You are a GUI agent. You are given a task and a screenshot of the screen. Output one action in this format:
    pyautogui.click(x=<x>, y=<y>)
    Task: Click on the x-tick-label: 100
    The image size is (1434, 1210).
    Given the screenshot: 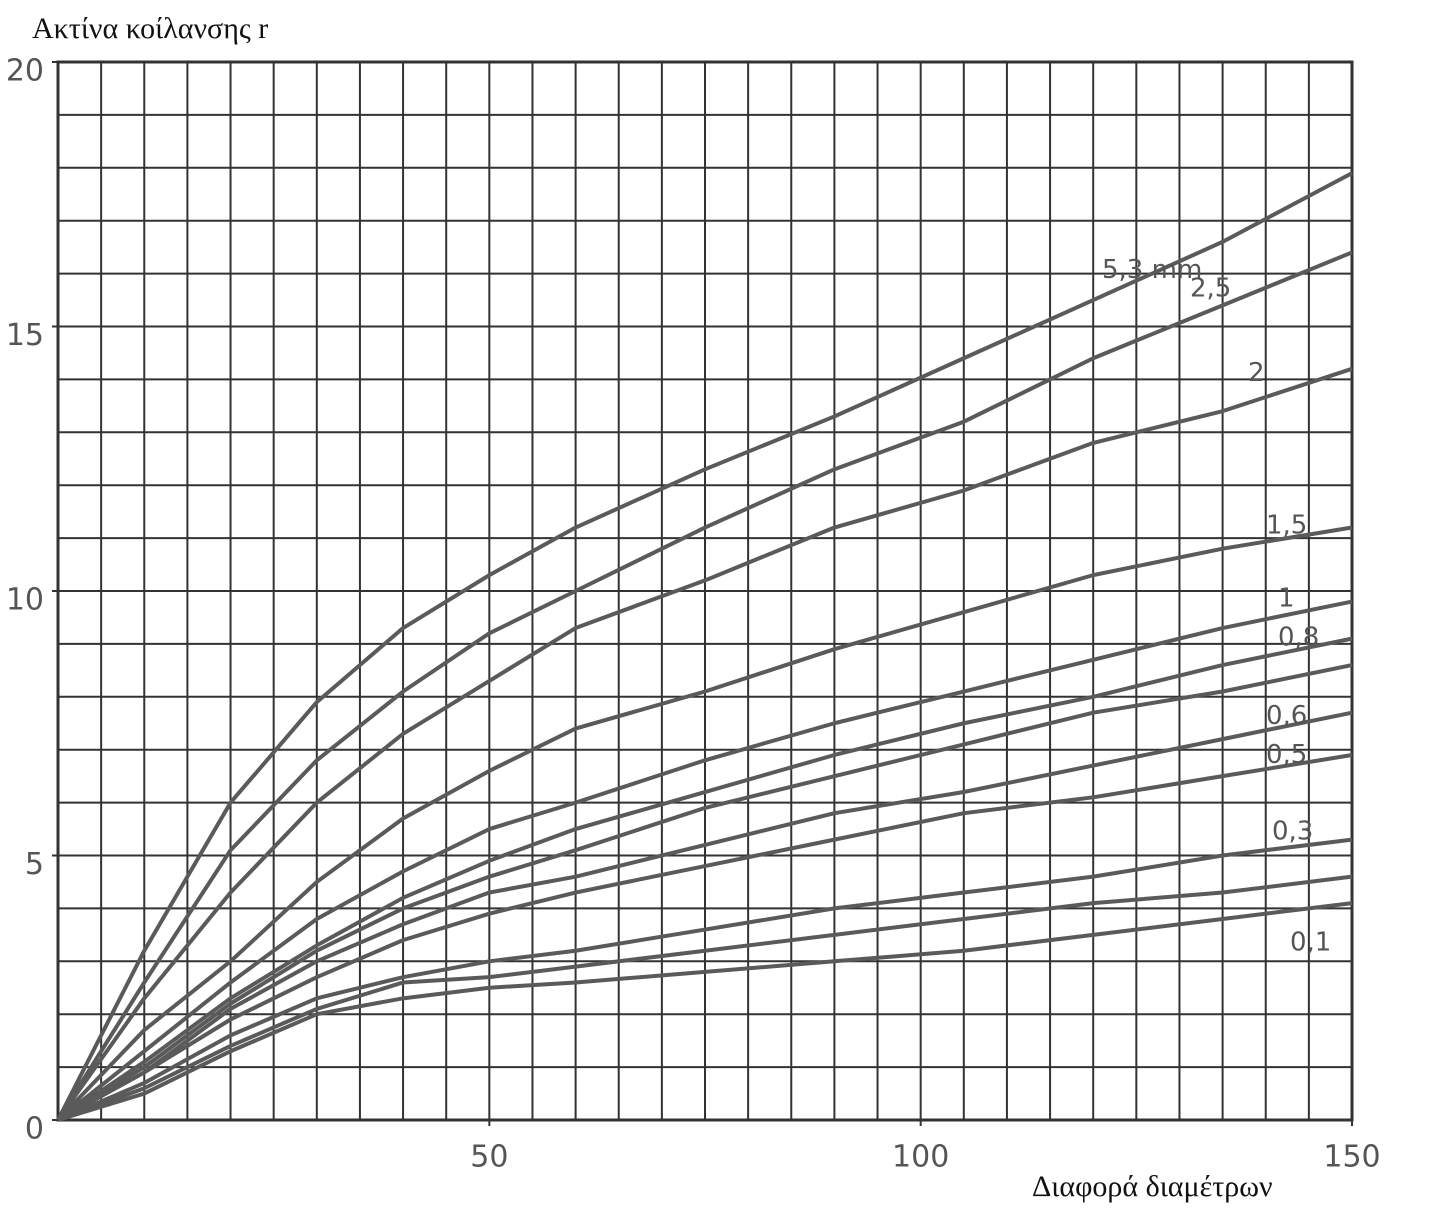 What is the action you would take?
    pyautogui.click(x=920, y=1157)
    